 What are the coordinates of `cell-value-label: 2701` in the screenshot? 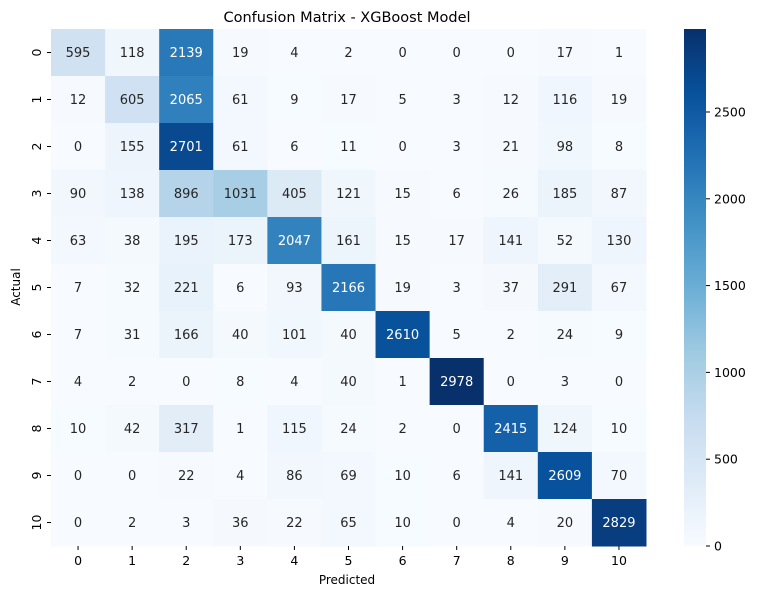 It's located at (186, 147).